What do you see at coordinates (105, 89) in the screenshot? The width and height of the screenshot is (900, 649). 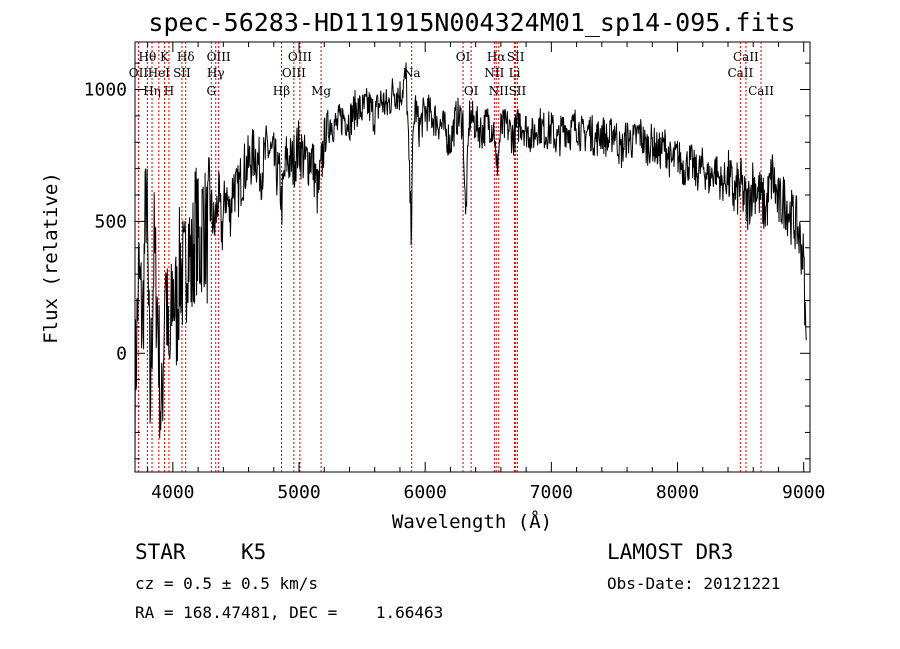 I see `y-tick-label: 1000` at bounding box center [105, 89].